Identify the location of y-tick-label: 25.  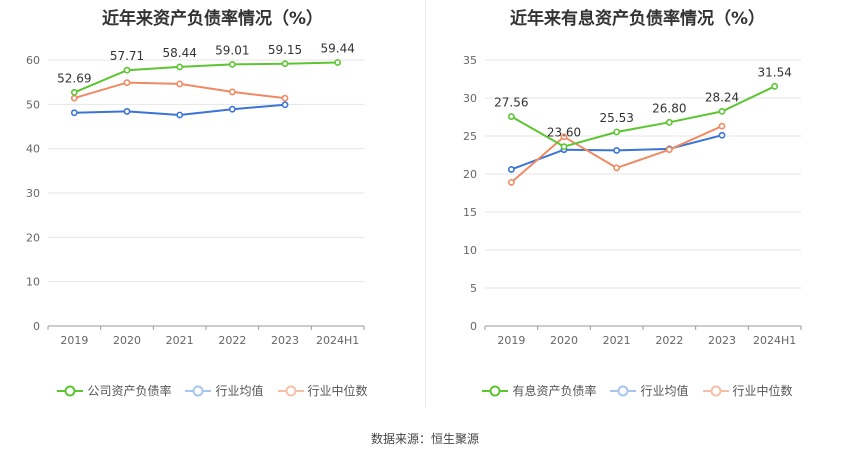
(470, 136).